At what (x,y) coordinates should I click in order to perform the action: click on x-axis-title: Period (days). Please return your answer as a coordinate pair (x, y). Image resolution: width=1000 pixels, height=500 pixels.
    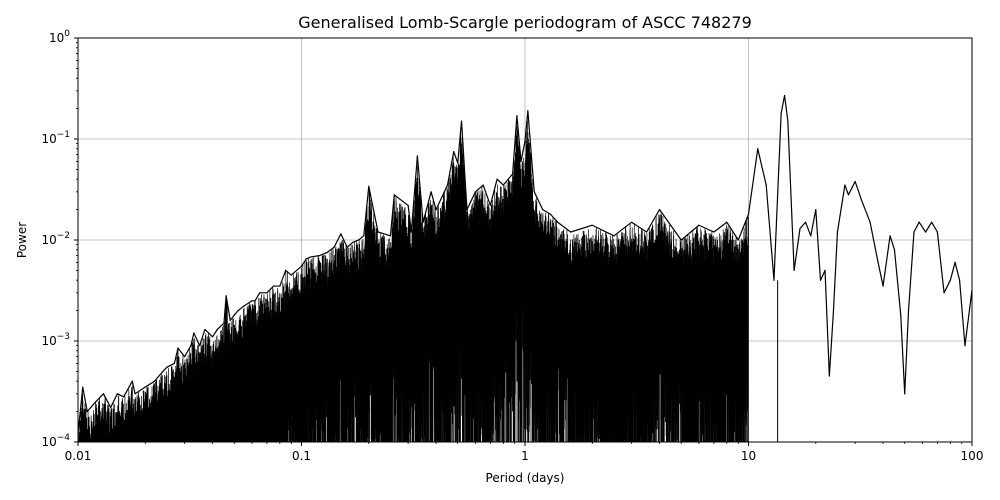
    Looking at the image, I should click on (525, 478).